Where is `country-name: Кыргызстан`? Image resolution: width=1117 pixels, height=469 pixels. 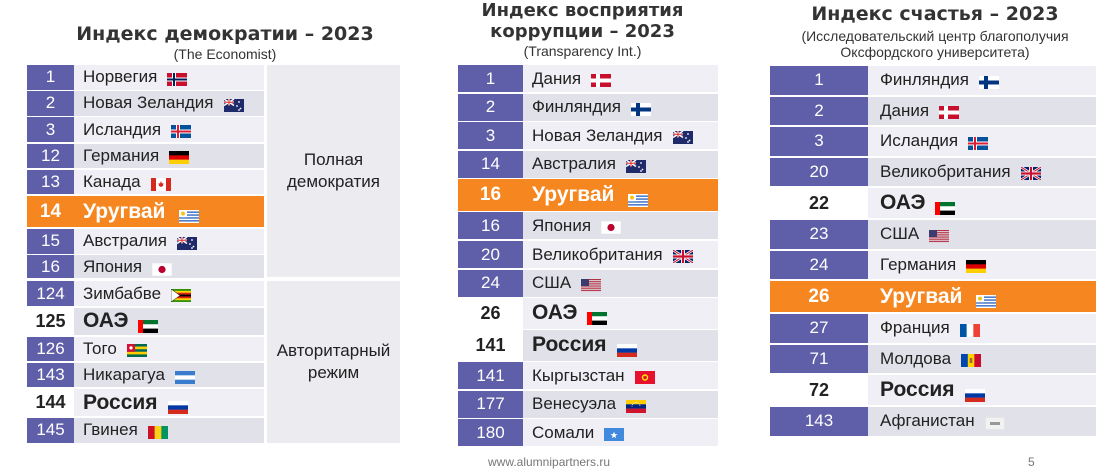 country-name: Кыргызстан is located at coordinates (578, 375).